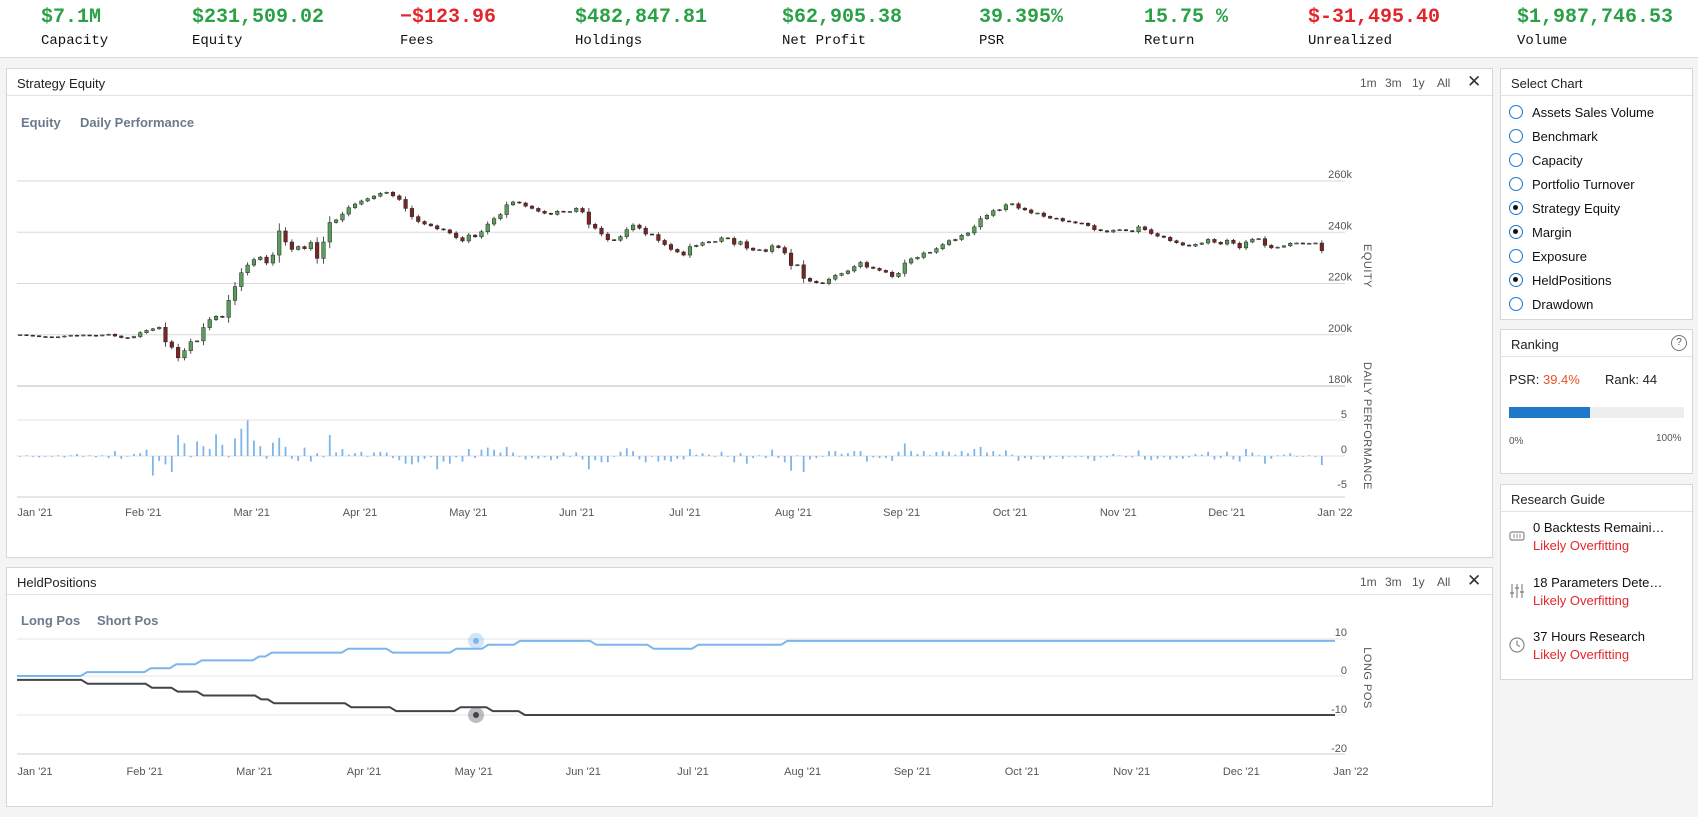 Image resolution: width=1698 pixels, height=817 pixels. Describe the element at coordinates (1572, 184) in the screenshot. I see `chart-option-portfolio-turnover: Portfolio Turnover` at that location.